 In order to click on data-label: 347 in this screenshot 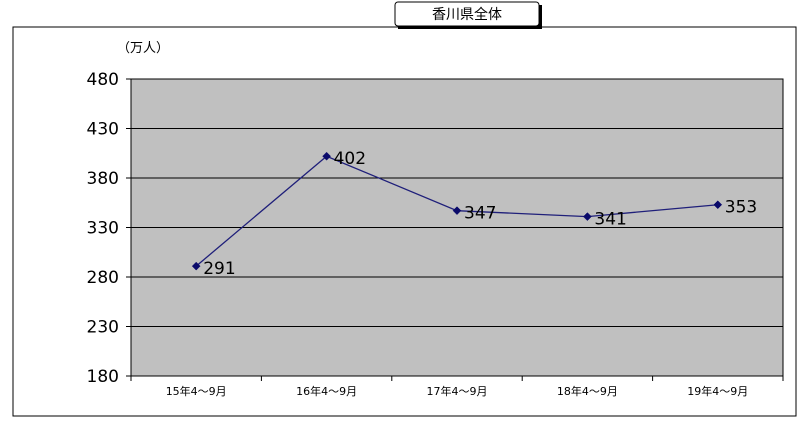, I will do `click(480, 214)`.